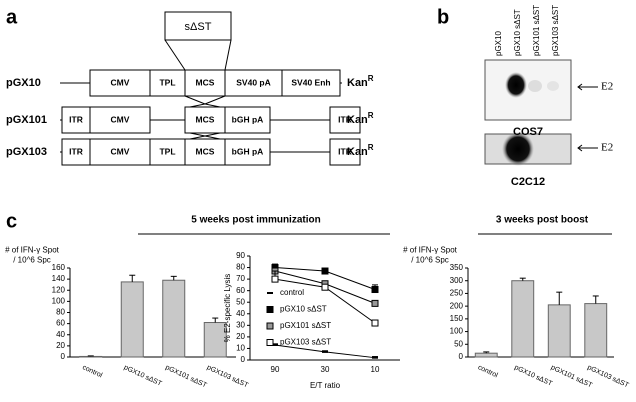 This screenshot has width=636, height=402. I want to click on insert-label: sΔST, so click(198, 27).